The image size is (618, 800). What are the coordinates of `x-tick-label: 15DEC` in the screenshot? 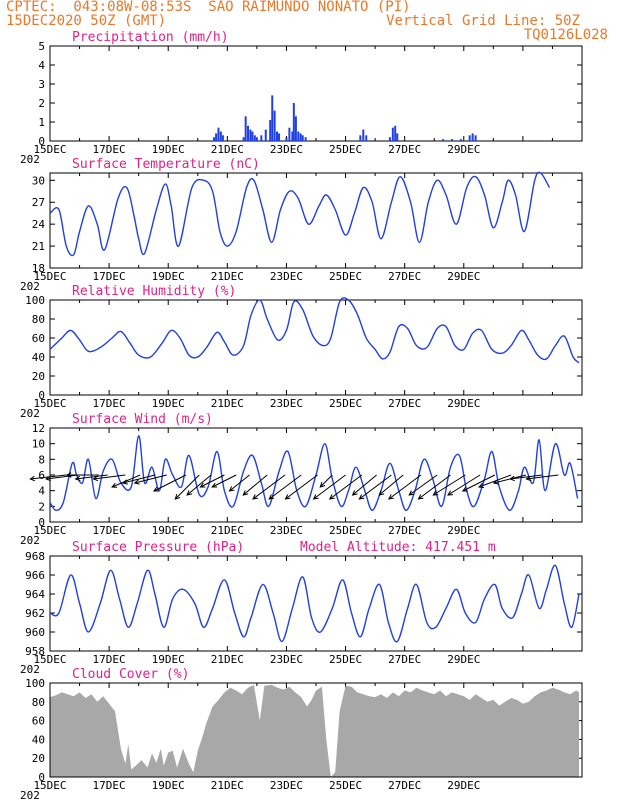 It's located at (49, 403).